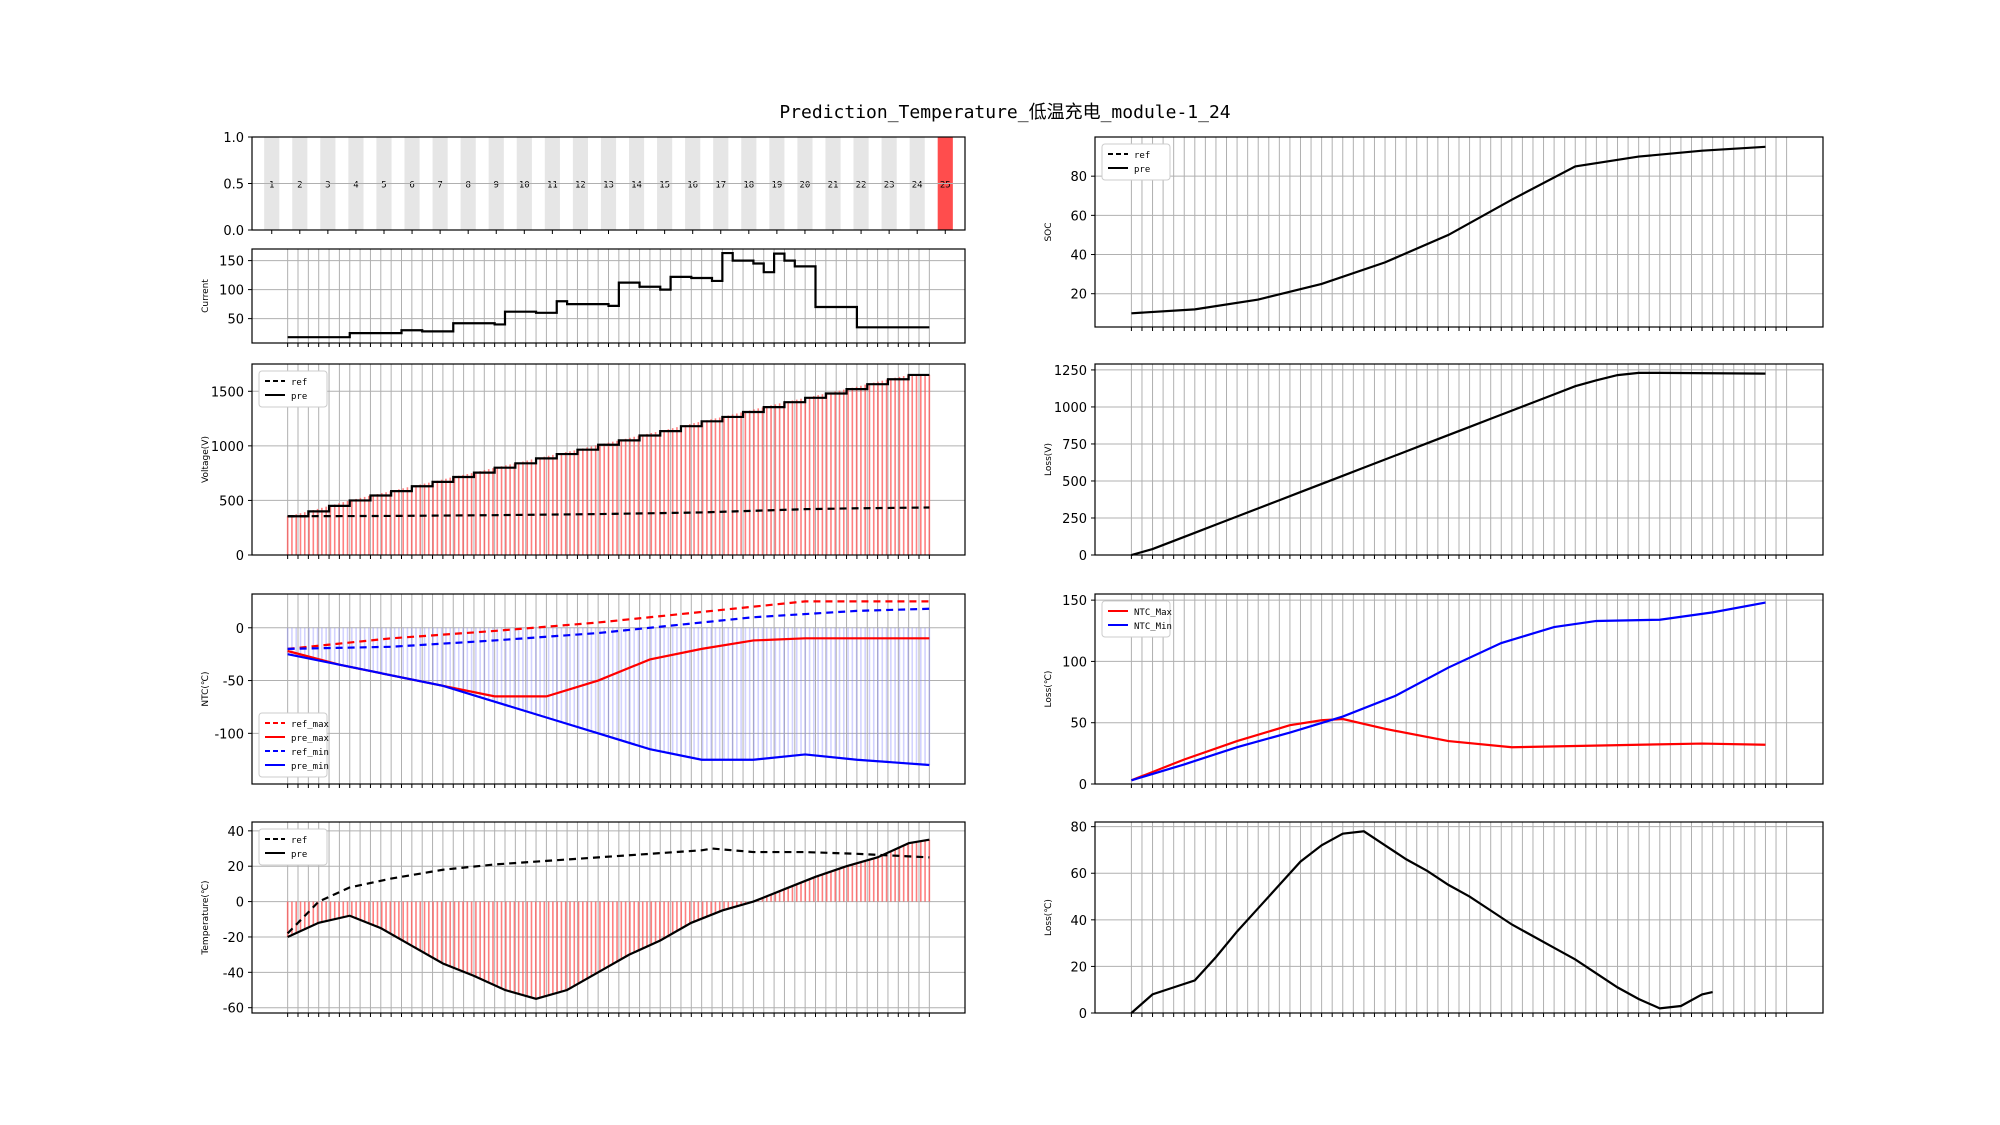 Image resolution: width=2000 pixels, height=1125 pixels. I want to click on axes-loss_v: 0 250 500 750 1000 1250 Loss(V), so click(1434, 463).